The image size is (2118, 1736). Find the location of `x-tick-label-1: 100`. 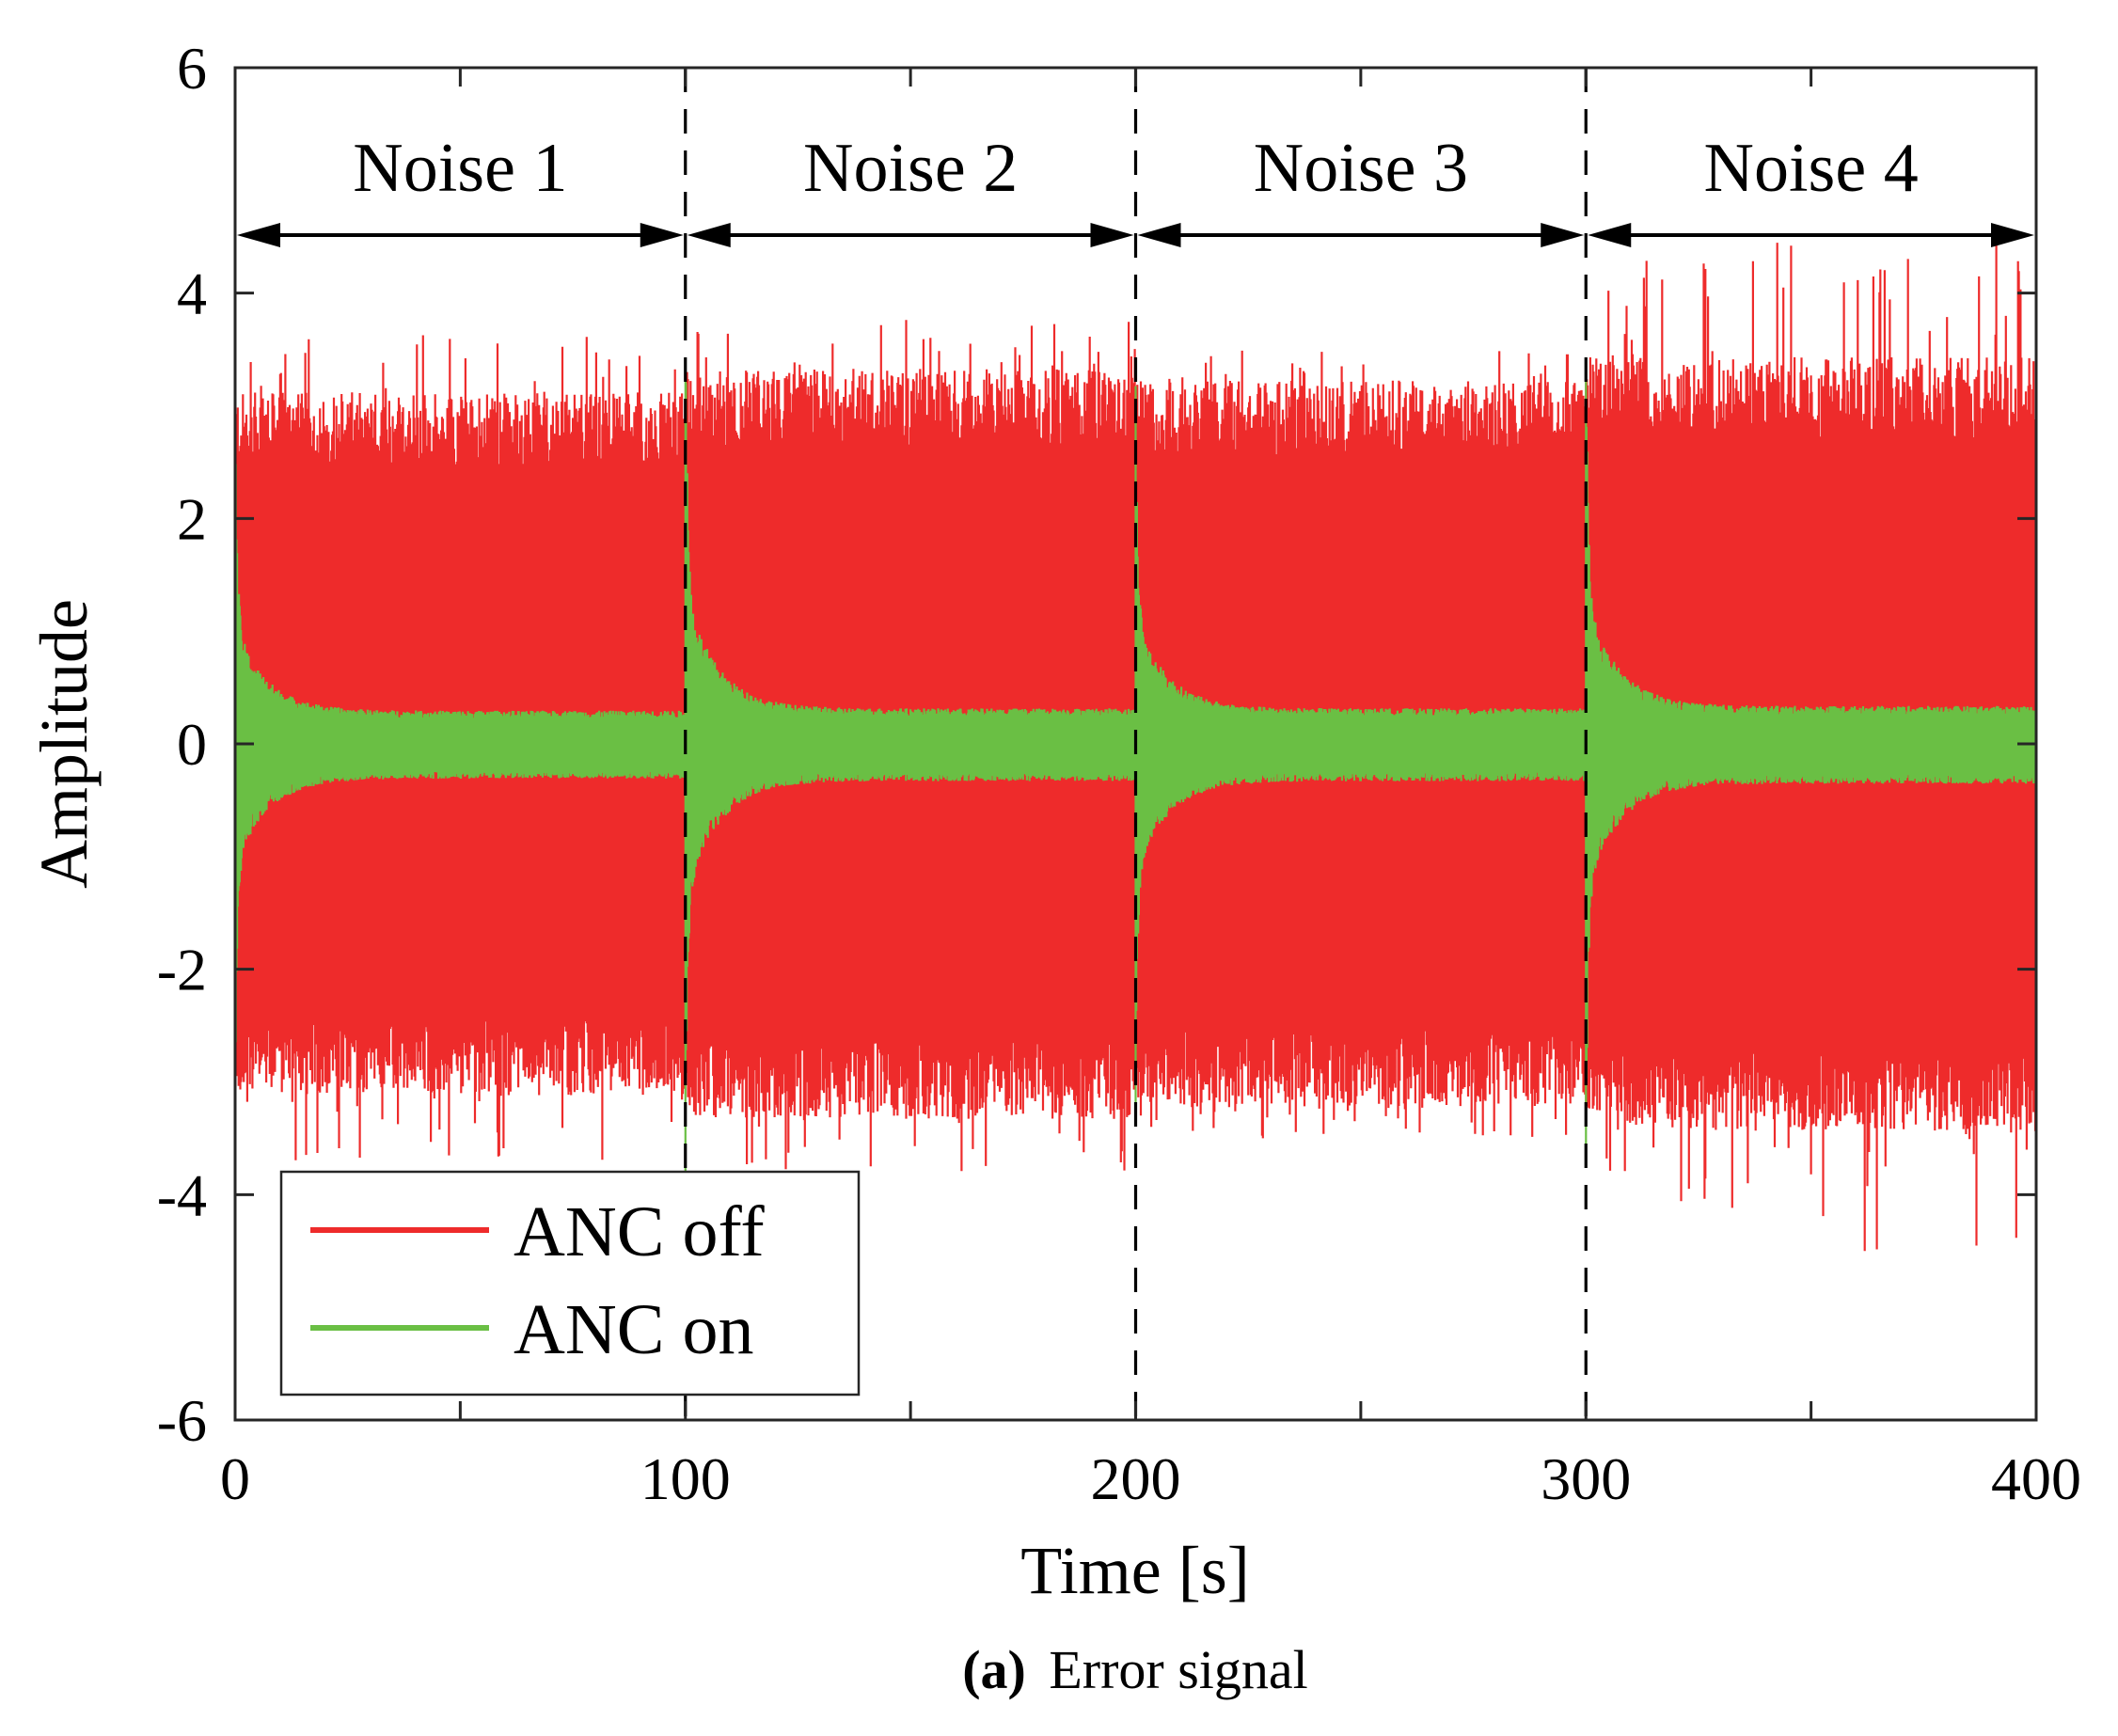

x-tick-label-1: 100 is located at coordinates (685, 1479).